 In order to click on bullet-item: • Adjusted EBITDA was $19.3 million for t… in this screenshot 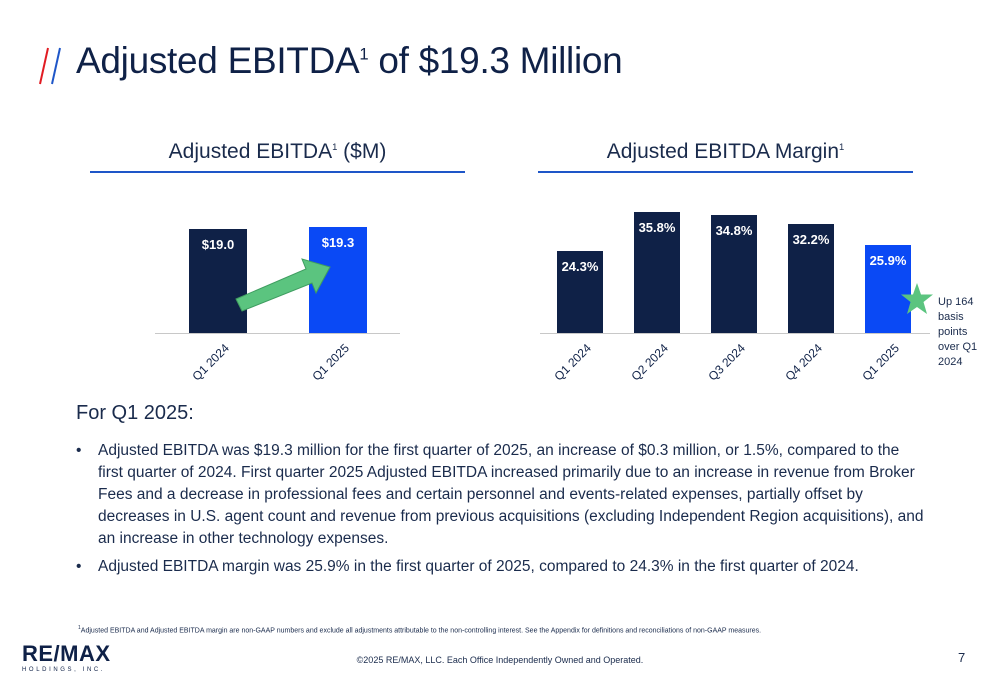, I will do `click(500, 494)`.